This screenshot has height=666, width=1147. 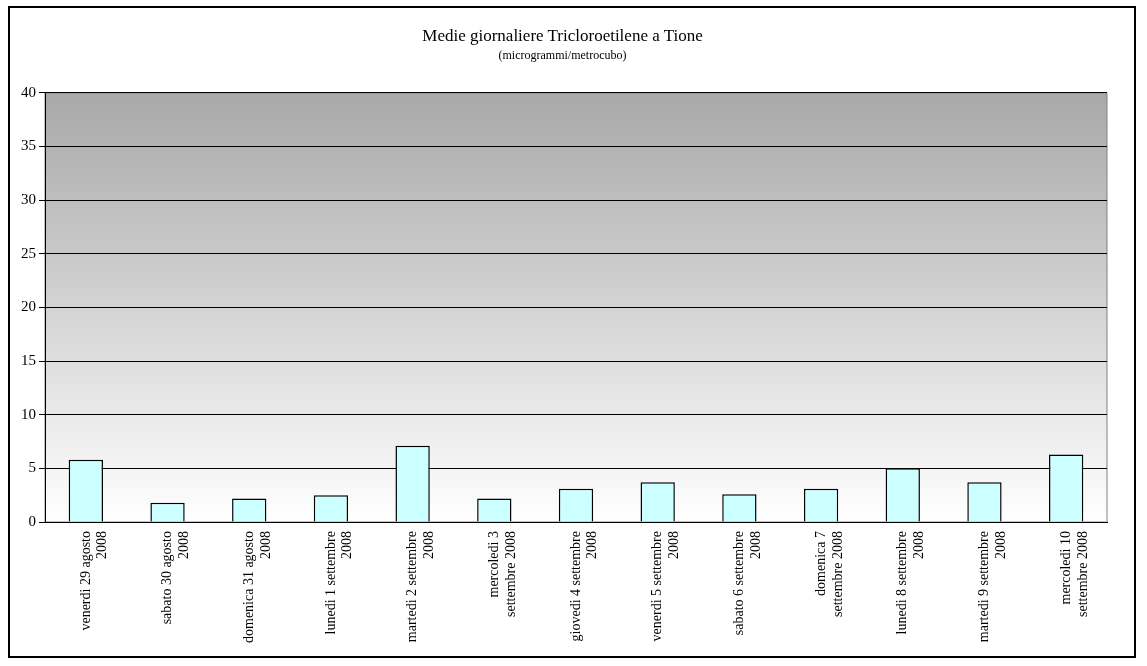 I want to click on x-tick-label: lunedi 1 settembre 2008, so click(x=338, y=583).